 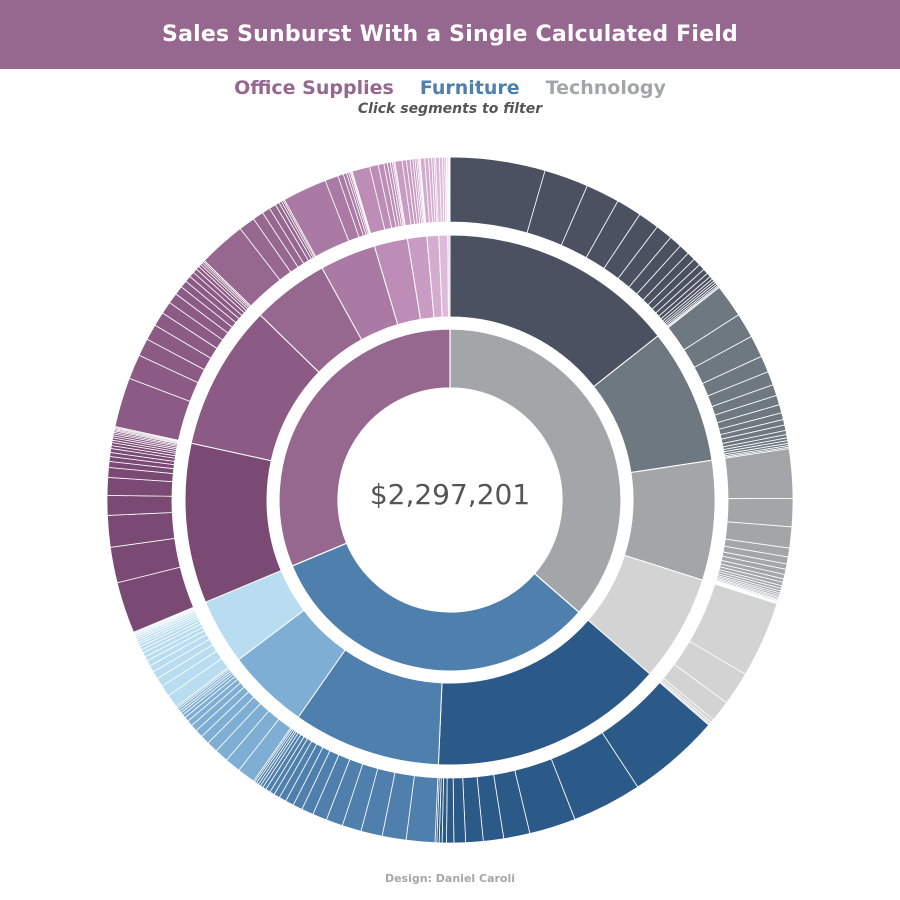 What do you see at coordinates (449, 276) in the screenshot?
I see `subcategory-segment-fasteners` at bounding box center [449, 276].